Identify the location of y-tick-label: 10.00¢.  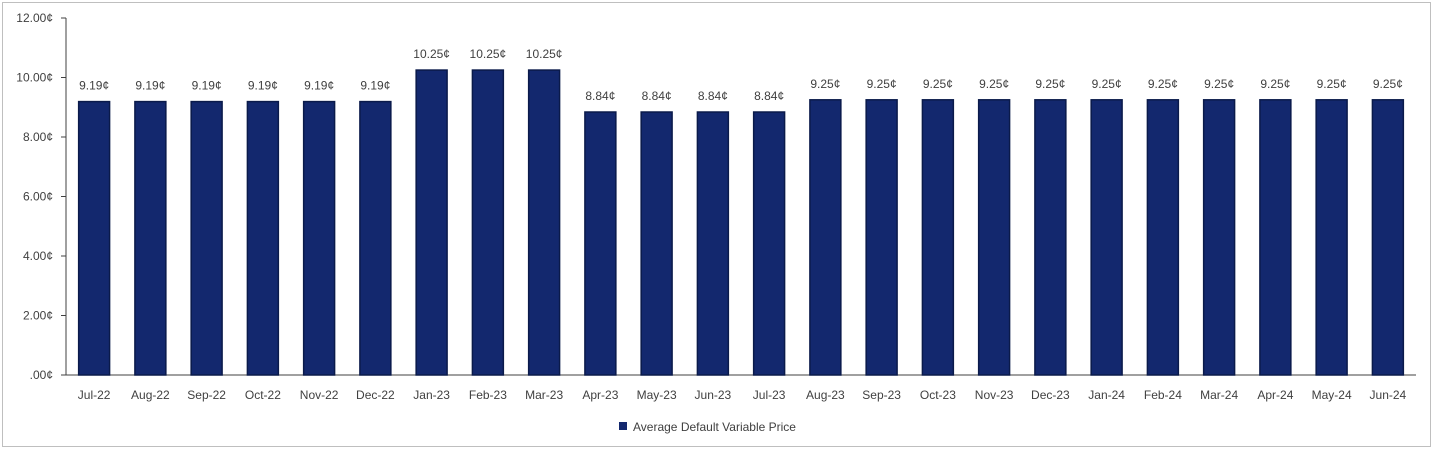
(34, 78).